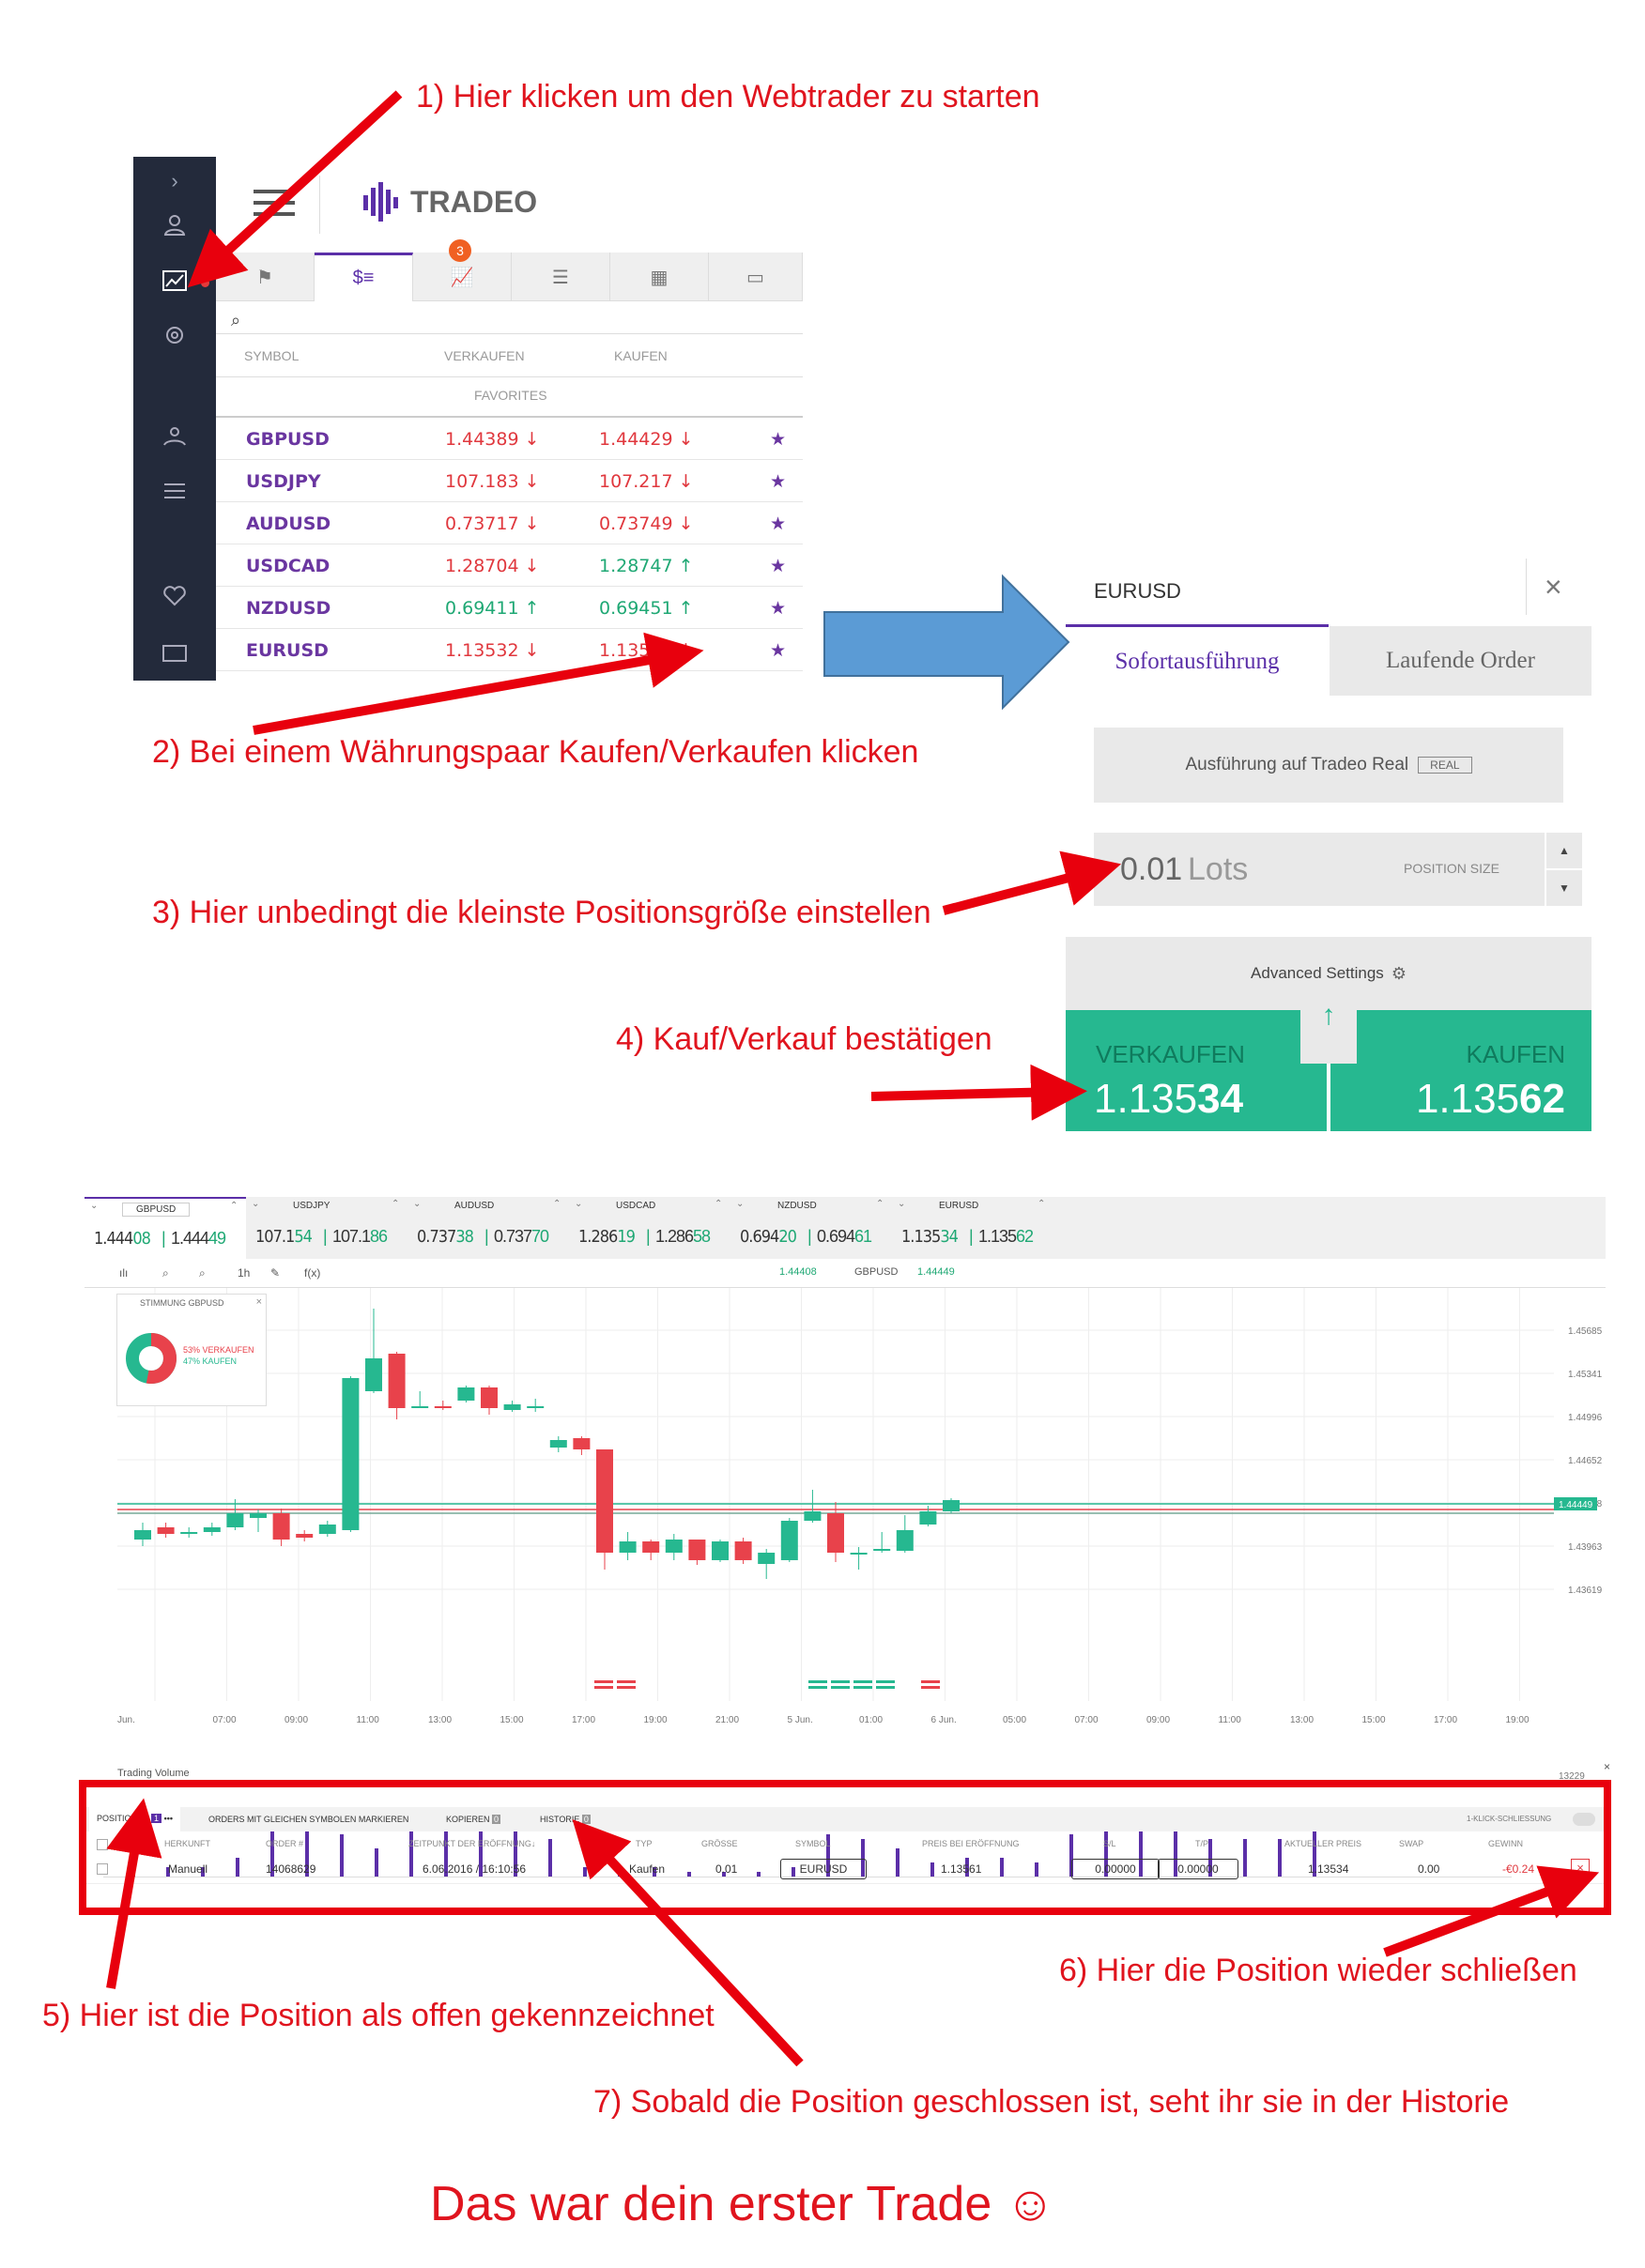 The width and height of the screenshot is (1645, 2268). What do you see at coordinates (1553, 587) in the screenshot?
I see `close-icon: ×` at bounding box center [1553, 587].